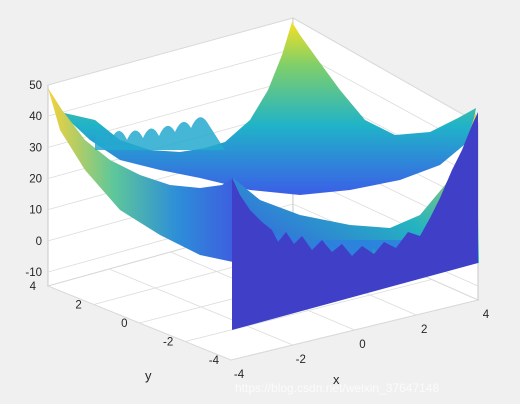 This screenshot has height=404, width=520. What do you see at coordinates (35, 148) in the screenshot?
I see `z-tick-label: 30` at bounding box center [35, 148].